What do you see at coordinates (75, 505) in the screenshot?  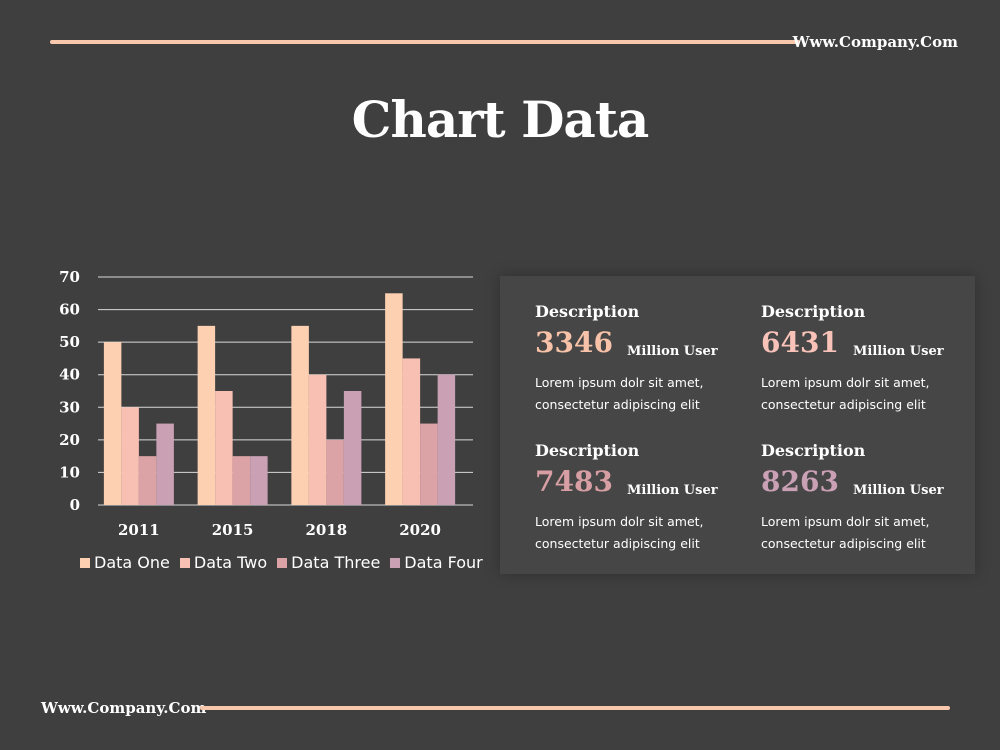 I see `y-tick-label: 0` at bounding box center [75, 505].